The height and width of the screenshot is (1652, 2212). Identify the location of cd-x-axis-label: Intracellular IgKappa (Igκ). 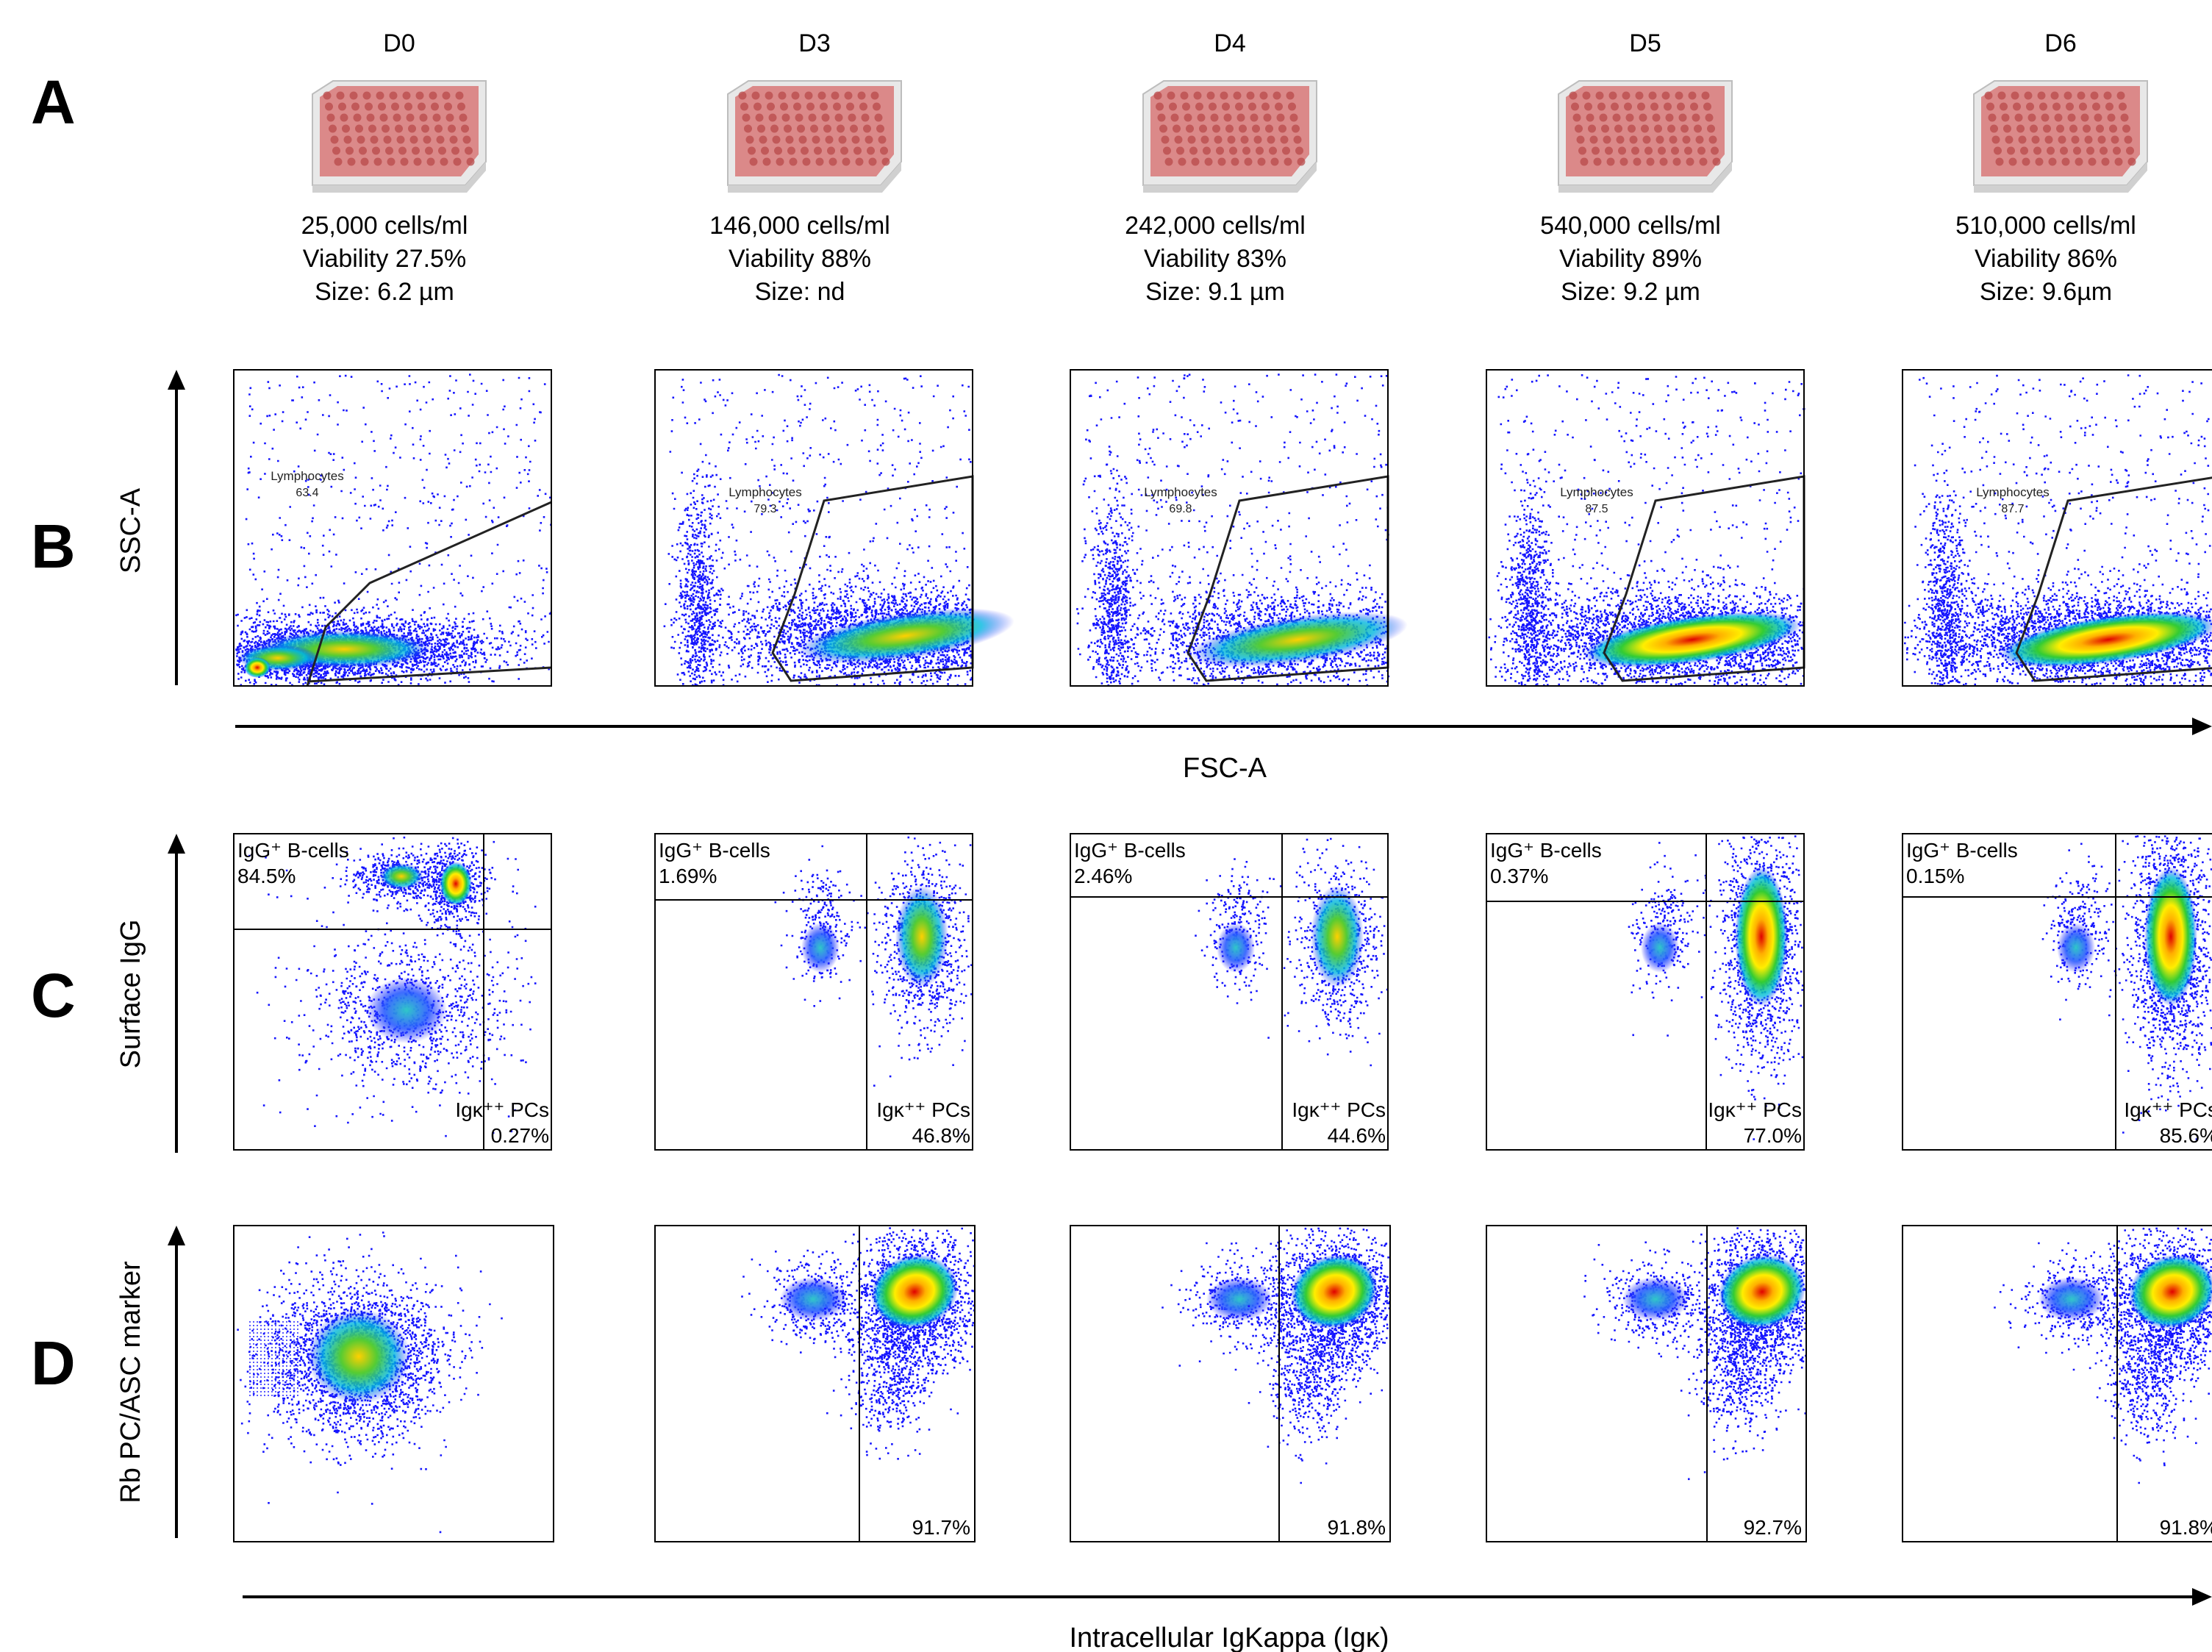
(1229, 1637).